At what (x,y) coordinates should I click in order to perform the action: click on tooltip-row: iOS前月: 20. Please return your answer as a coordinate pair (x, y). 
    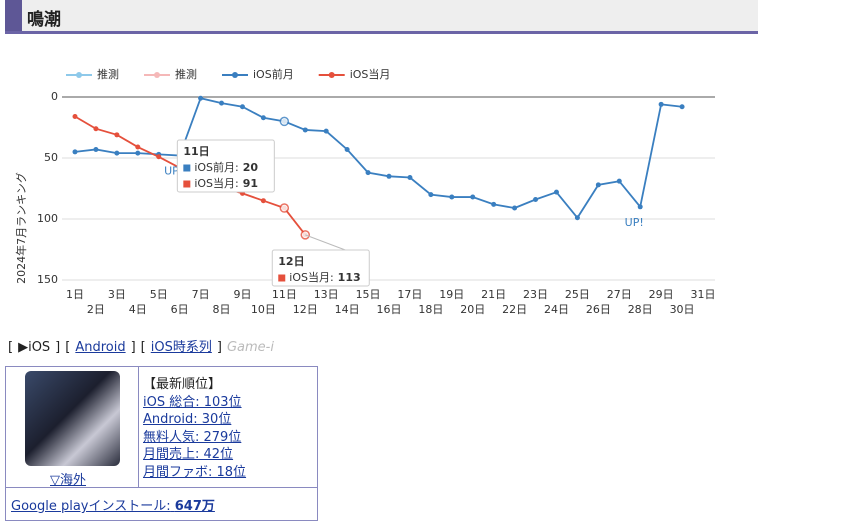
    Looking at the image, I should click on (226, 167).